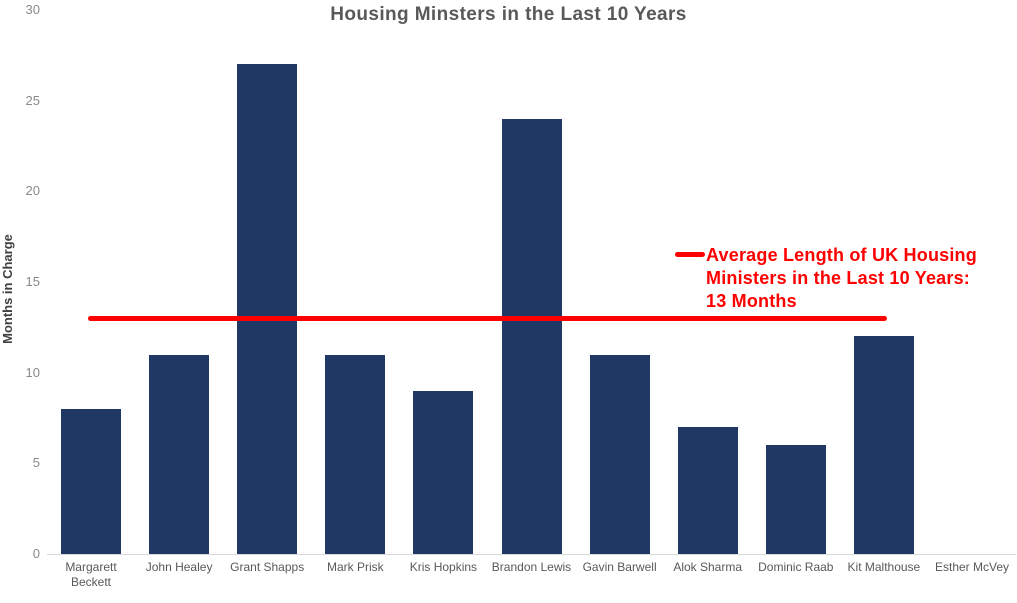  What do you see at coordinates (267, 309) in the screenshot?
I see `bar-grant-shapps` at bounding box center [267, 309].